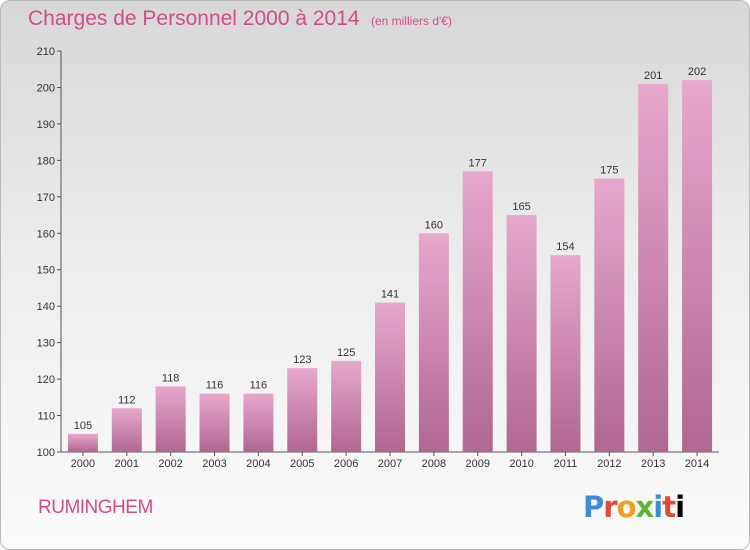  I want to click on proxiti-logo: Proxiti, so click(634, 507).